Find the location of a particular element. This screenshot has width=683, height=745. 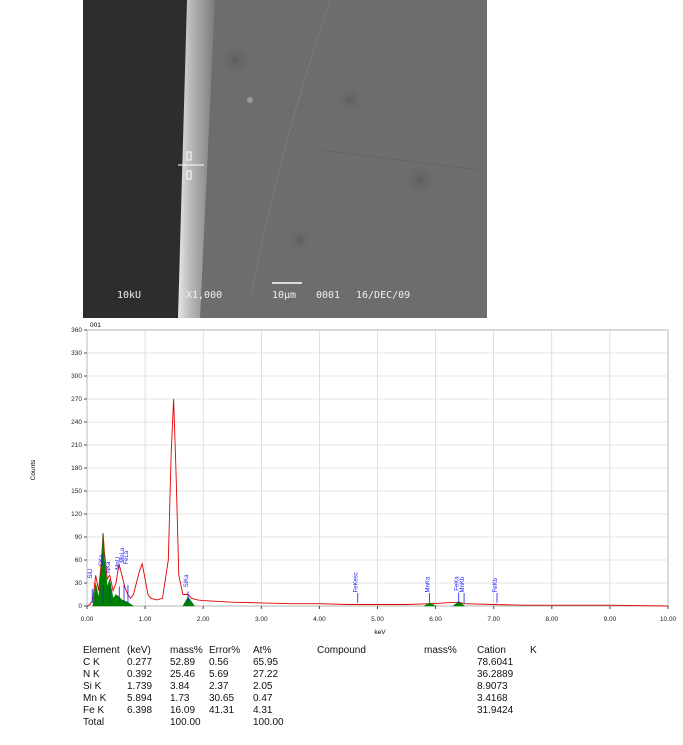

sem-caption: X1,000 is located at coordinates (204, 295).